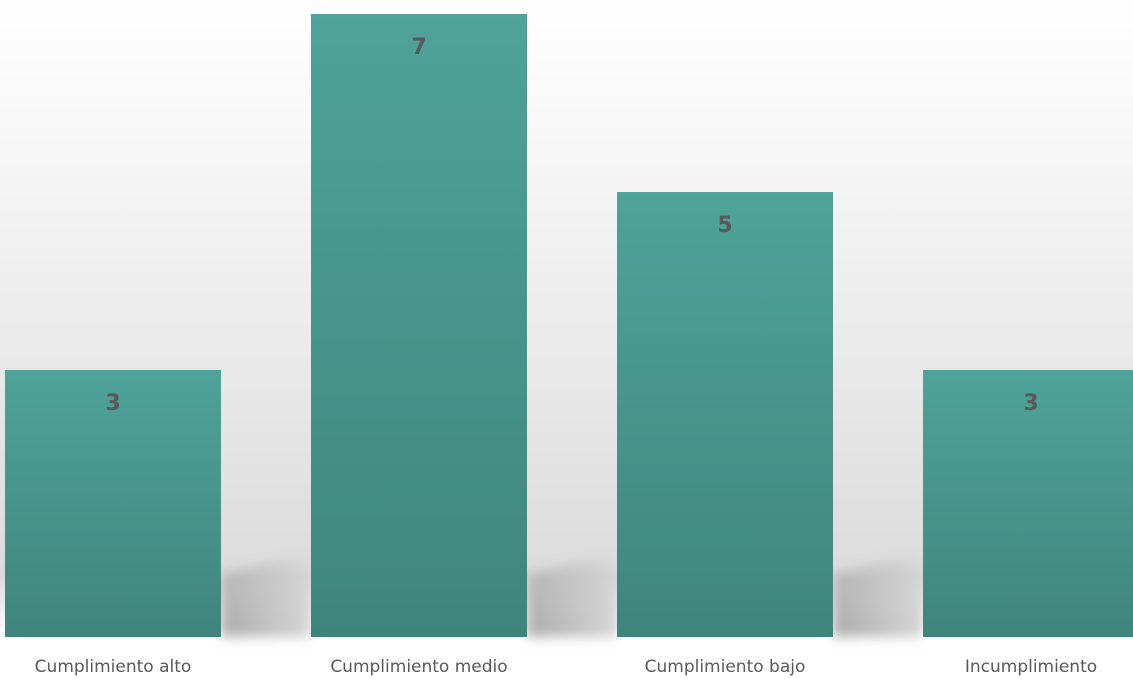 Image resolution: width=1133 pixels, height=679 pixels. I want to click on data-label-cumplimiento-bajo: 5, so click(724, 225).